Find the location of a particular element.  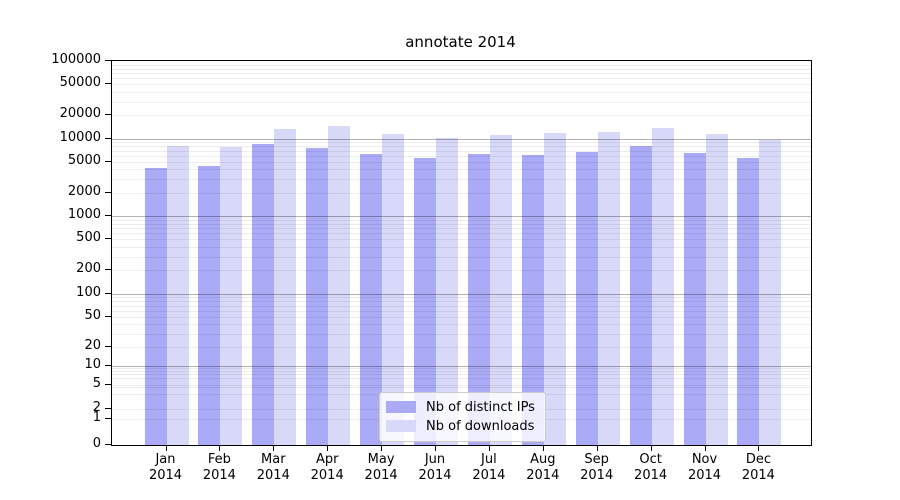

bar-distinct-ips-mar-2014 is located at coordinates (263, 294).